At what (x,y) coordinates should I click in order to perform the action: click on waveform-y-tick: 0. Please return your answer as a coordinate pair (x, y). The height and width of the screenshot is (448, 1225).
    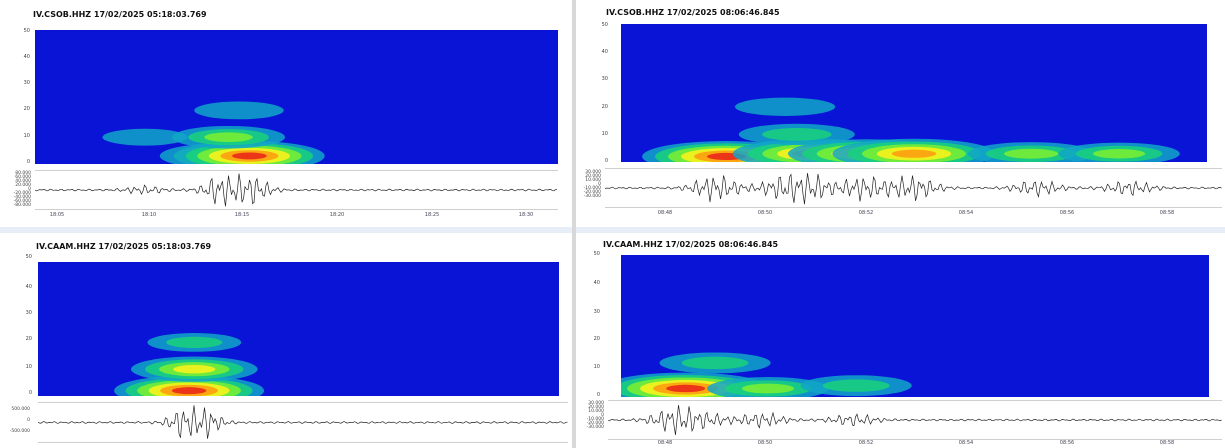
    Looking at the image, I should click on (17, 421).